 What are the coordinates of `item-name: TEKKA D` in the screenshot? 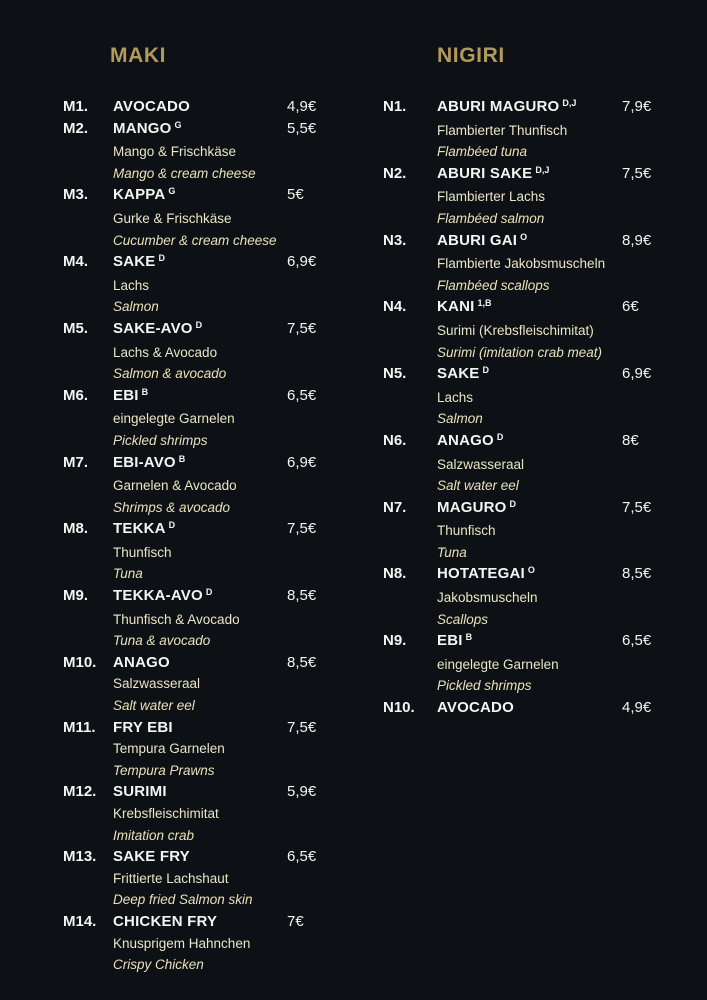 It's located at (144, 529).